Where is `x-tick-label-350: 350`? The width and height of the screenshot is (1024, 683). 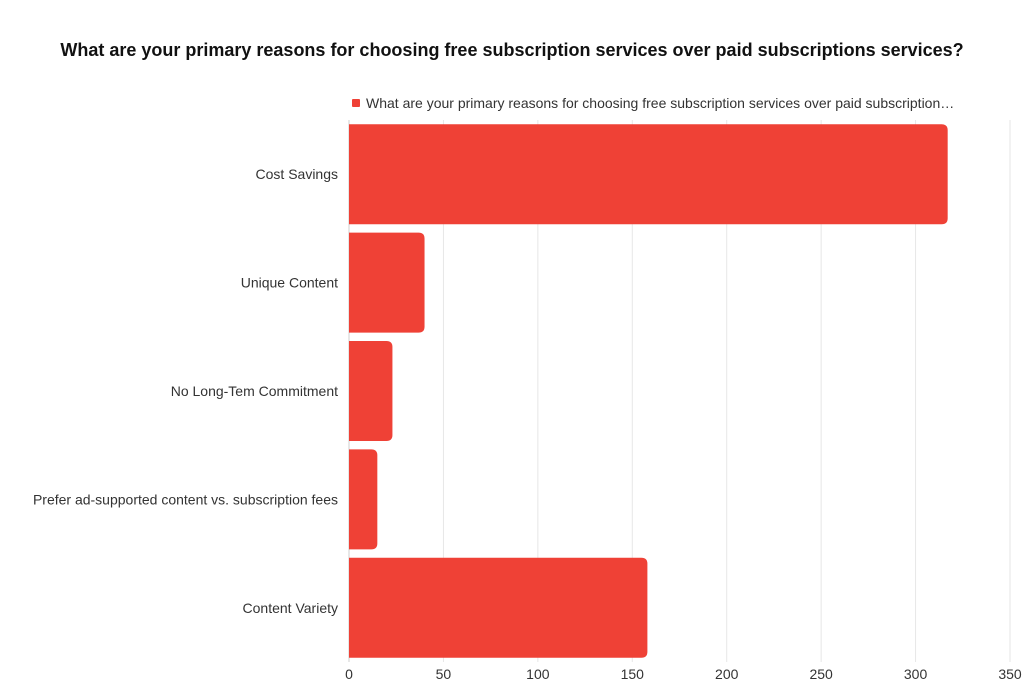 x-tick-label-350: 350 is located at coordinates (1010, 674).